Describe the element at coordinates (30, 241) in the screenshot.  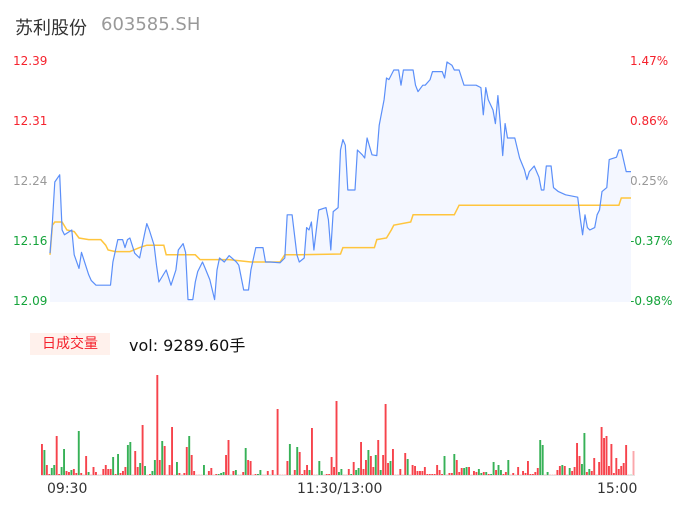
I see `y-tick-left: 12.16` at that location.